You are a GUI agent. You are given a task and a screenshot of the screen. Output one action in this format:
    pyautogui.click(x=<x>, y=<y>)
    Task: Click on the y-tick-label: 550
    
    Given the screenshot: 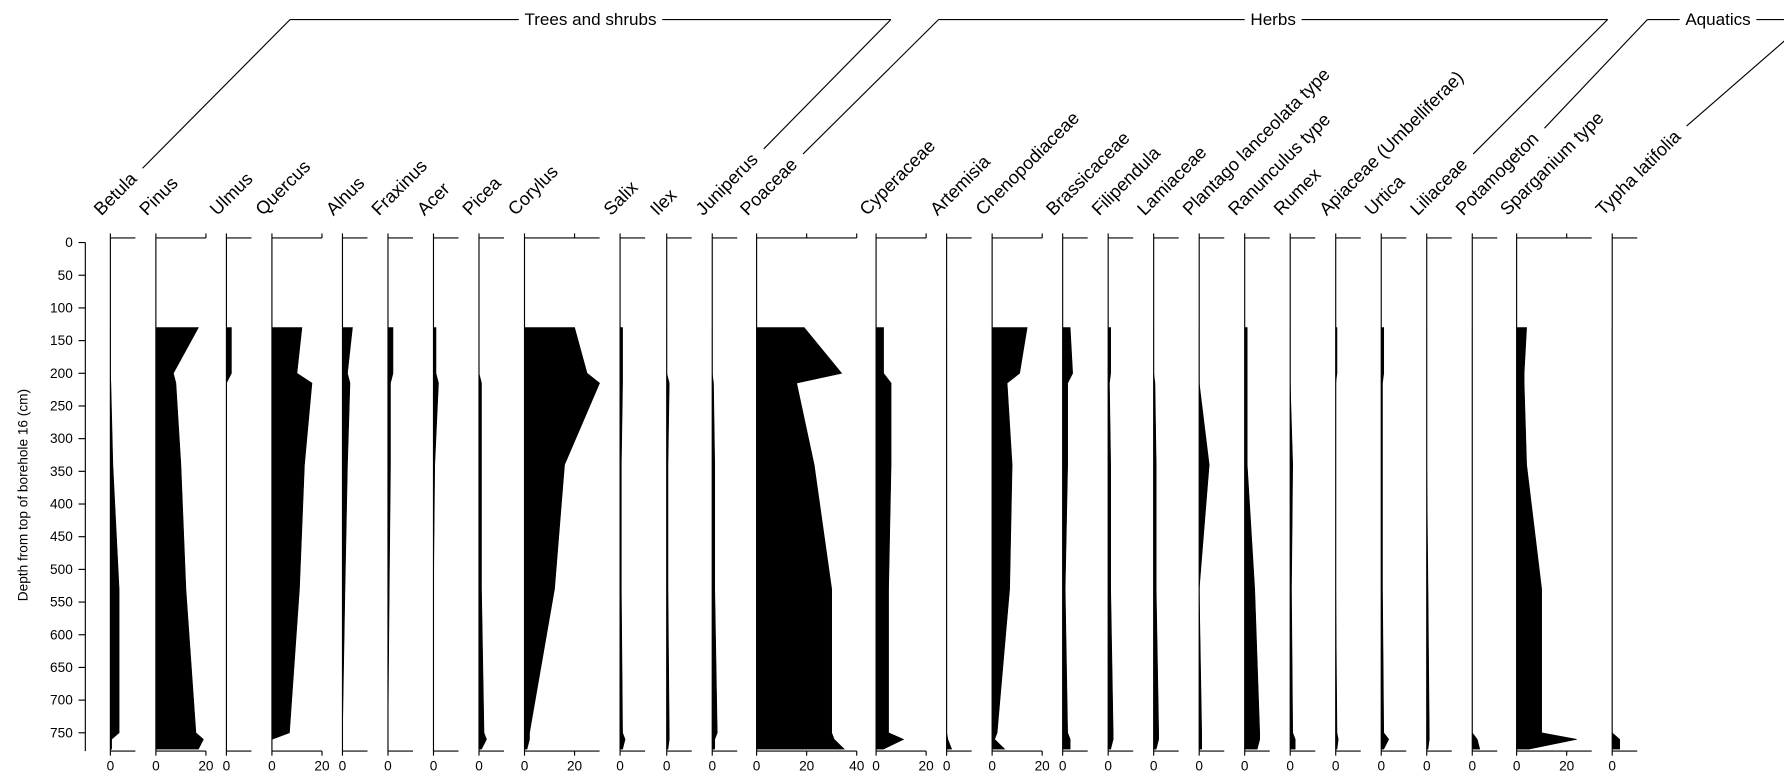 What is the action you would take?
    pyautogui.click(x=61, y=602)
    